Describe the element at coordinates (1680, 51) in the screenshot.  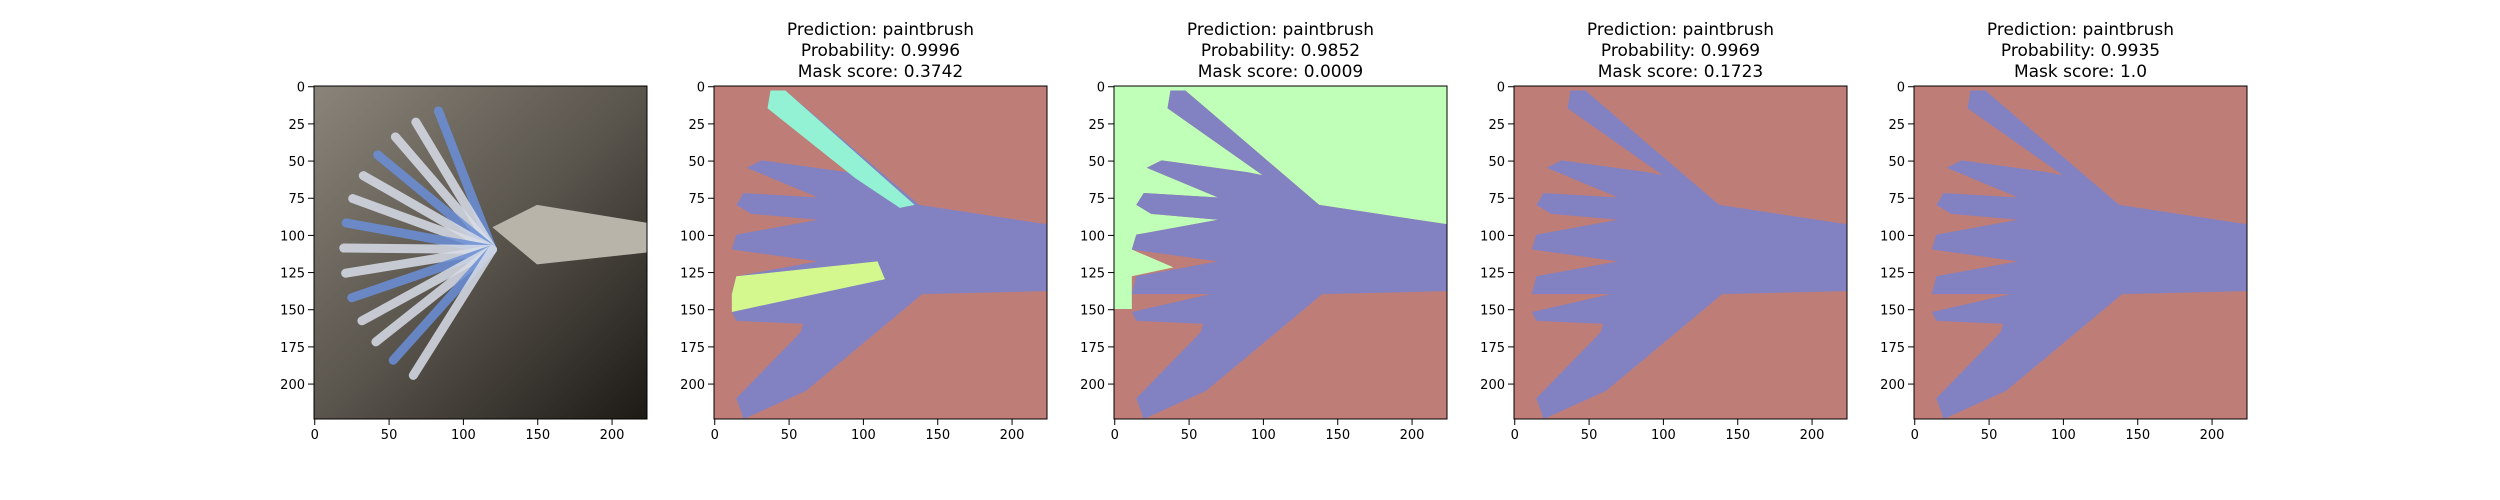
I see `panel-title: Probability: 0.9969` at that location.